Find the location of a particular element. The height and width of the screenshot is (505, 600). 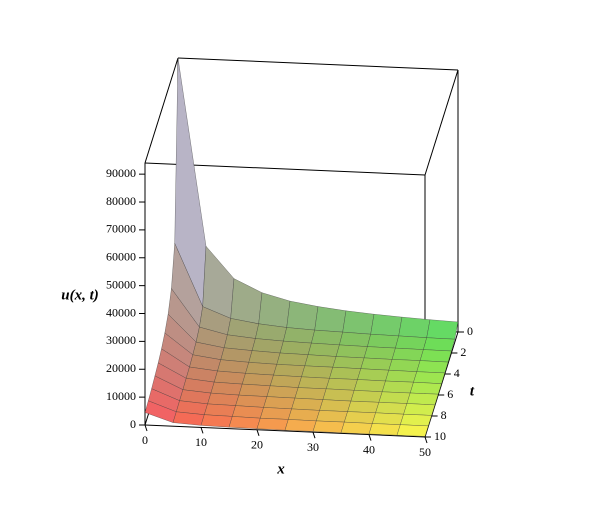

x-tick-label: 20 is located at coordinates (257, 445).